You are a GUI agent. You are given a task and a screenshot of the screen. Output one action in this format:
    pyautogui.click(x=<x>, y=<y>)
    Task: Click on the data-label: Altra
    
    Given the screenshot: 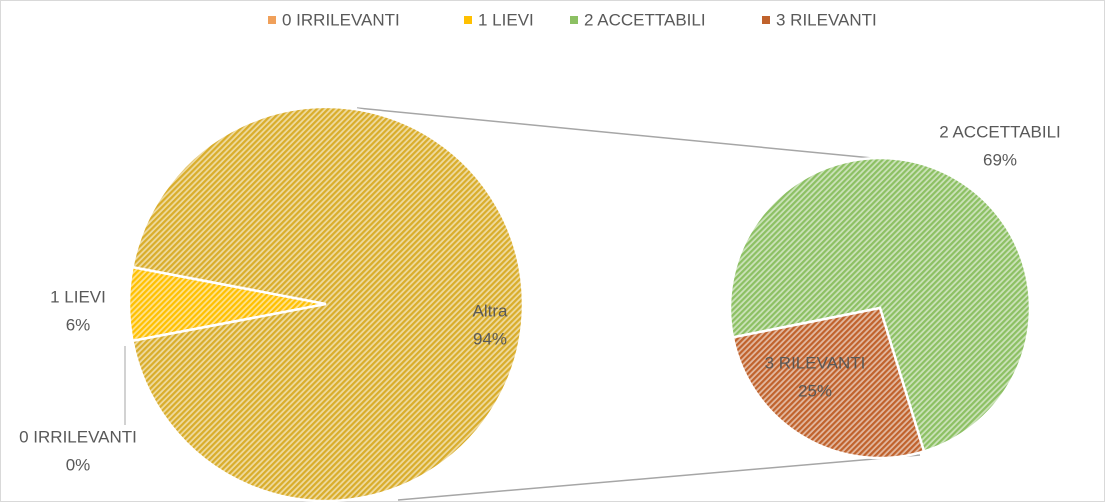 What is the action you would take?
    pyautogui.click(x=491, y=310)
    